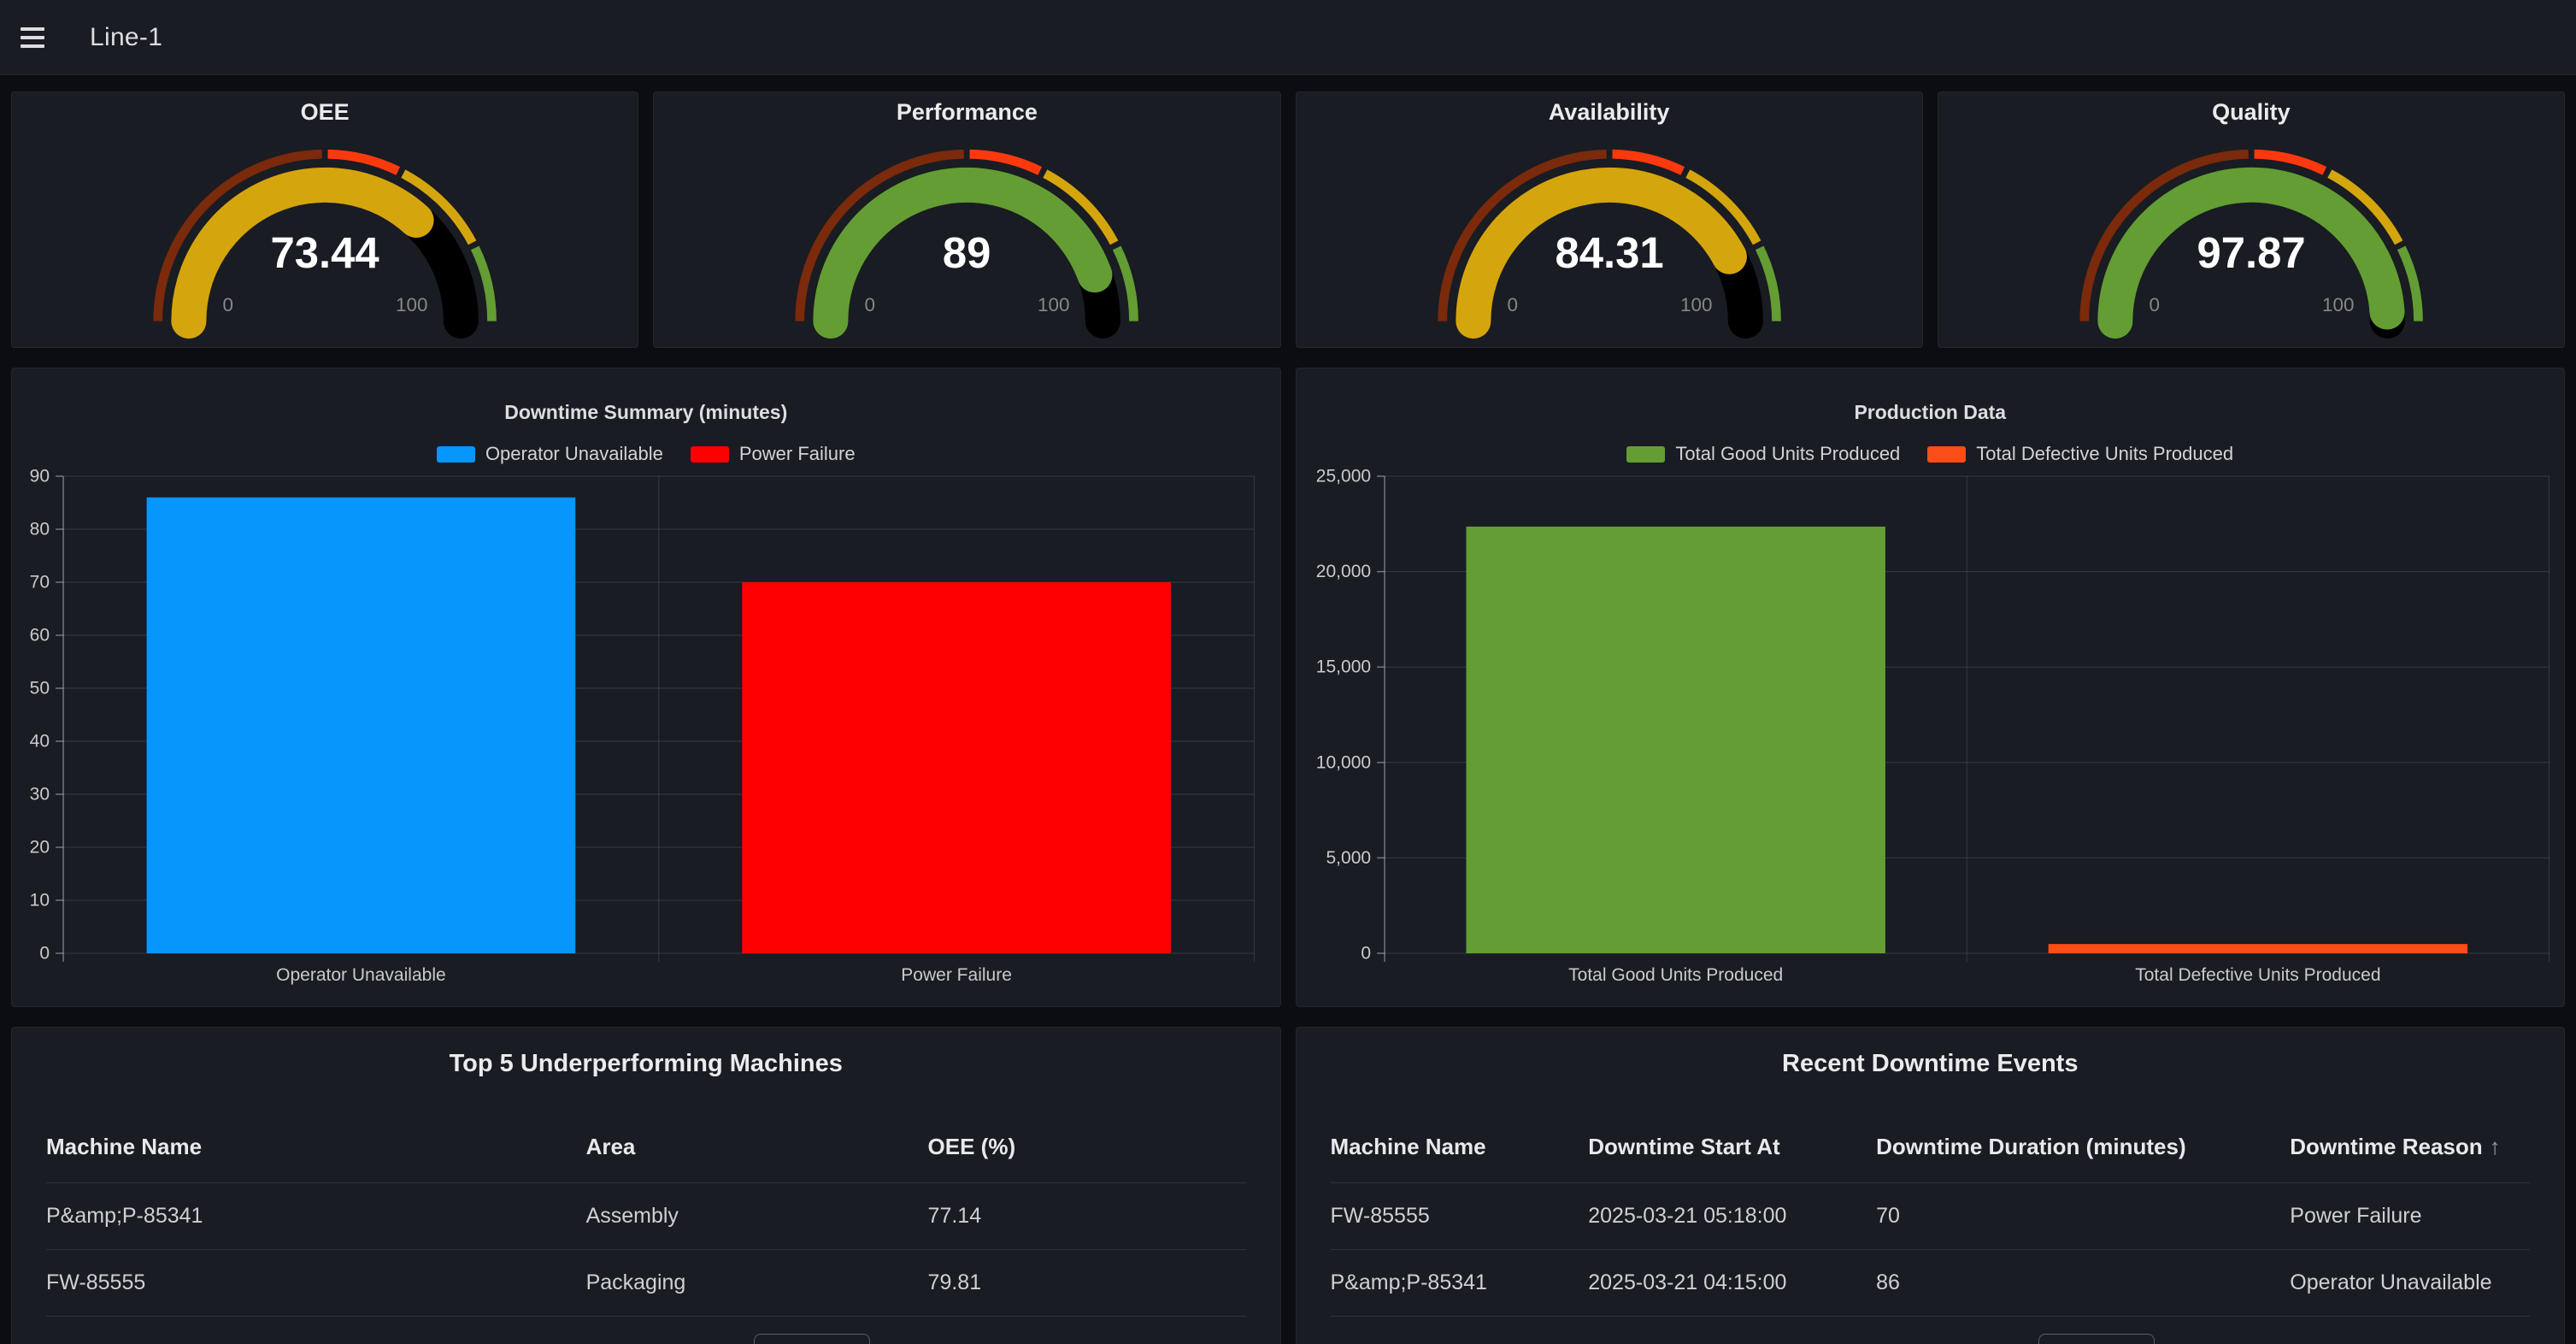 The width and height of the screenshot is (2576, 1344). Describe the element at coordinates (1342, 667) in the screenshot. I see `y-axis-tick-label: 15,000` at that location.